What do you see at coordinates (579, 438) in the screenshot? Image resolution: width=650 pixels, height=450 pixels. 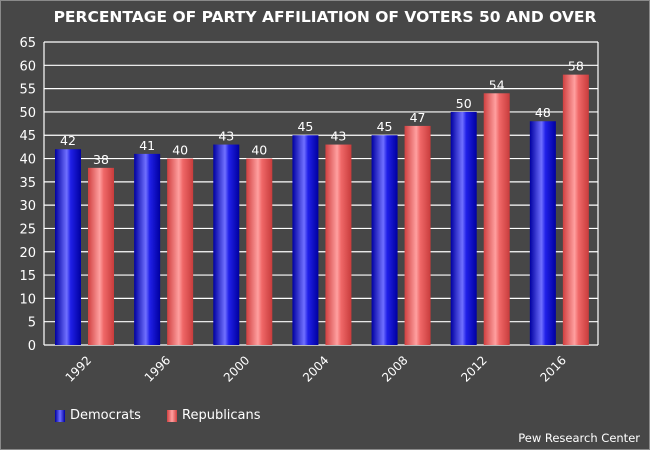 I see `source-label: Pew Research Center` at bounding box center [579, 438].